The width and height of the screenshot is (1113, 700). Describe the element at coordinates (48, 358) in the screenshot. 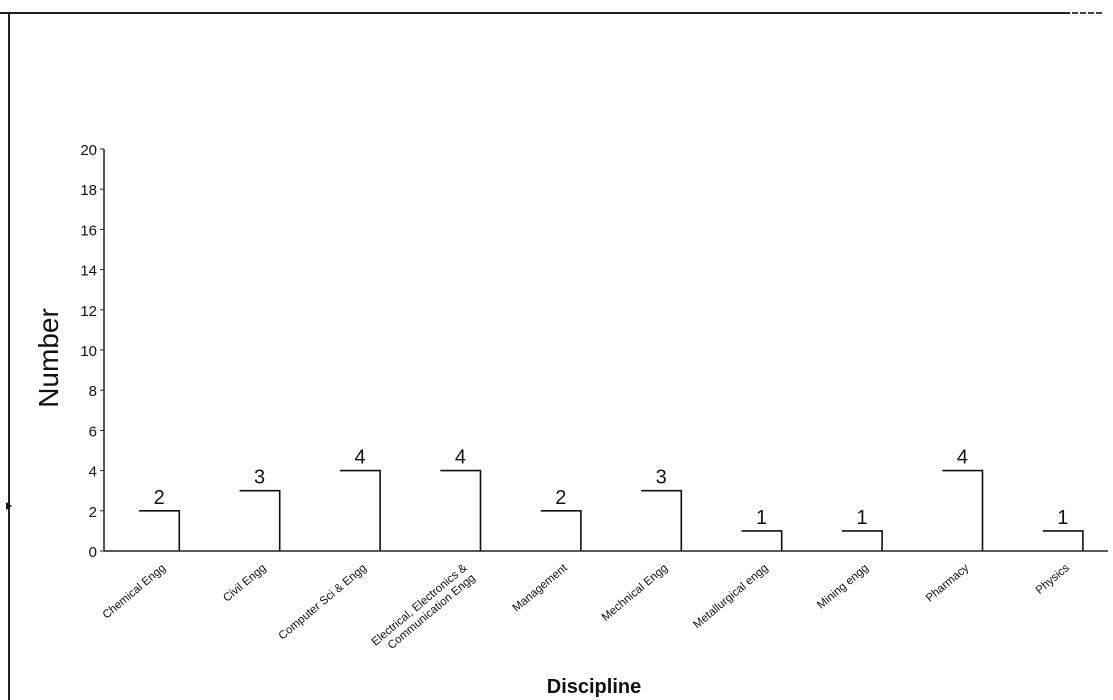

I see `y-axis-title: Number` at that location.